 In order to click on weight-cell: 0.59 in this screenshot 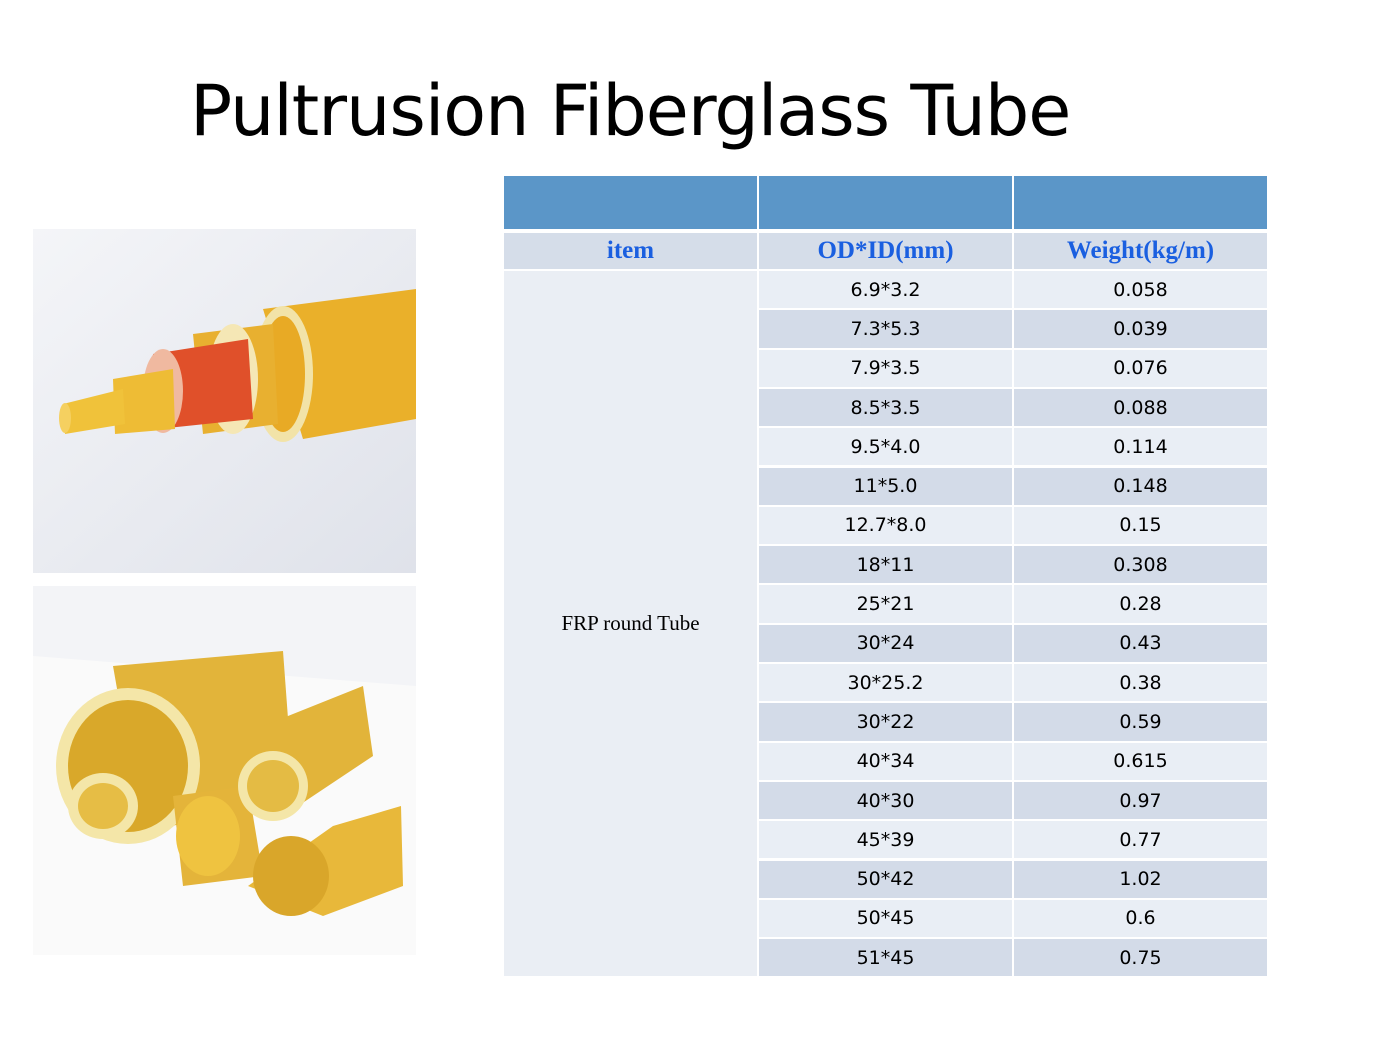, I will do `click(1140, 722)`.